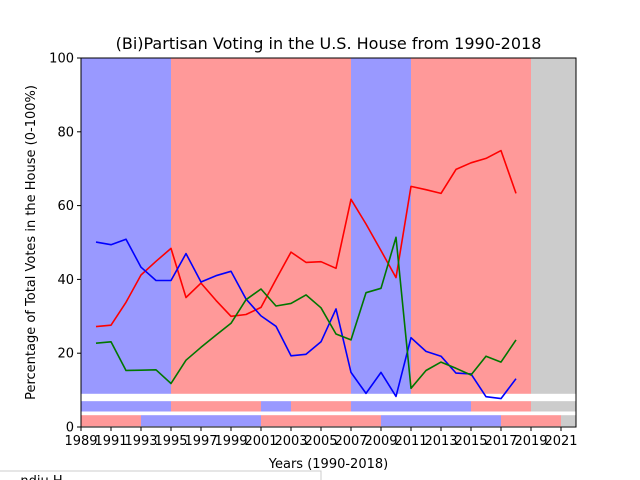 The image size is (640, 480). Describe the element at coordinates (65, 354) in the screenshot. I see `y-tick-label: 20` at that location.